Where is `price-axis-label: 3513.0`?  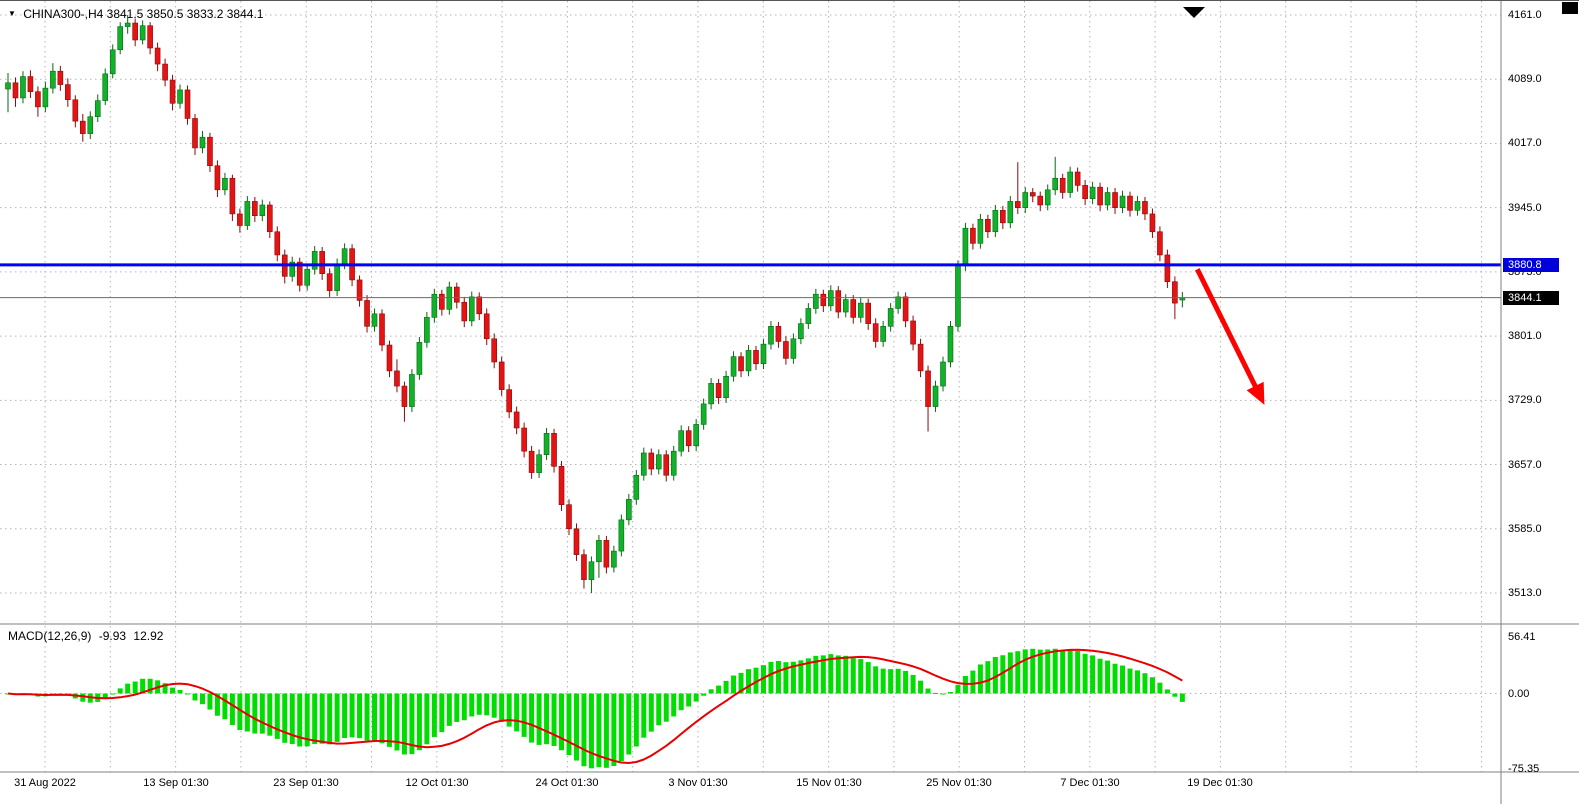 price-axis-label: 3513.0 is located at coordinates (1525, 593).